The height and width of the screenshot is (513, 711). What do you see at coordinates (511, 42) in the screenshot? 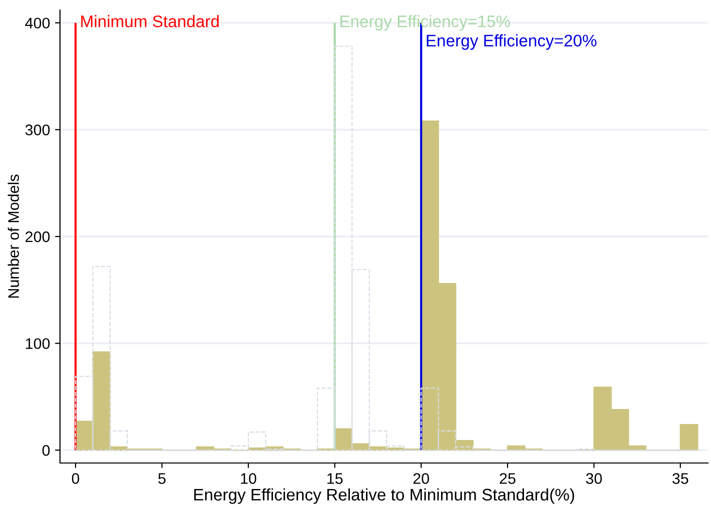
I see `ref-line-label: Energy Efficiency=20%` at bounding box center [511, 42].